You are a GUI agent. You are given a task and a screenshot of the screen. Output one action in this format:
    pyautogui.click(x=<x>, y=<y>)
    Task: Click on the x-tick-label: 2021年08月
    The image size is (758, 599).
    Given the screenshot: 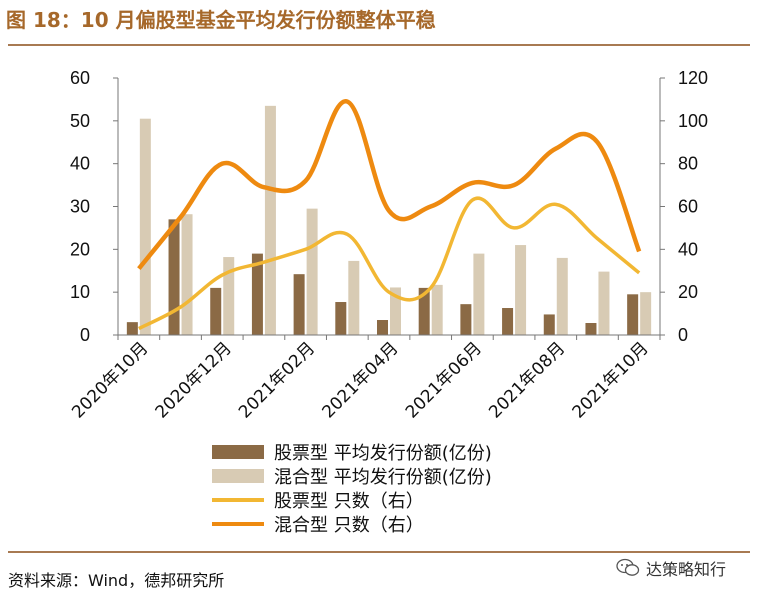 What is the action you would take?
    pyautogui.click(x=527, y=380)
    